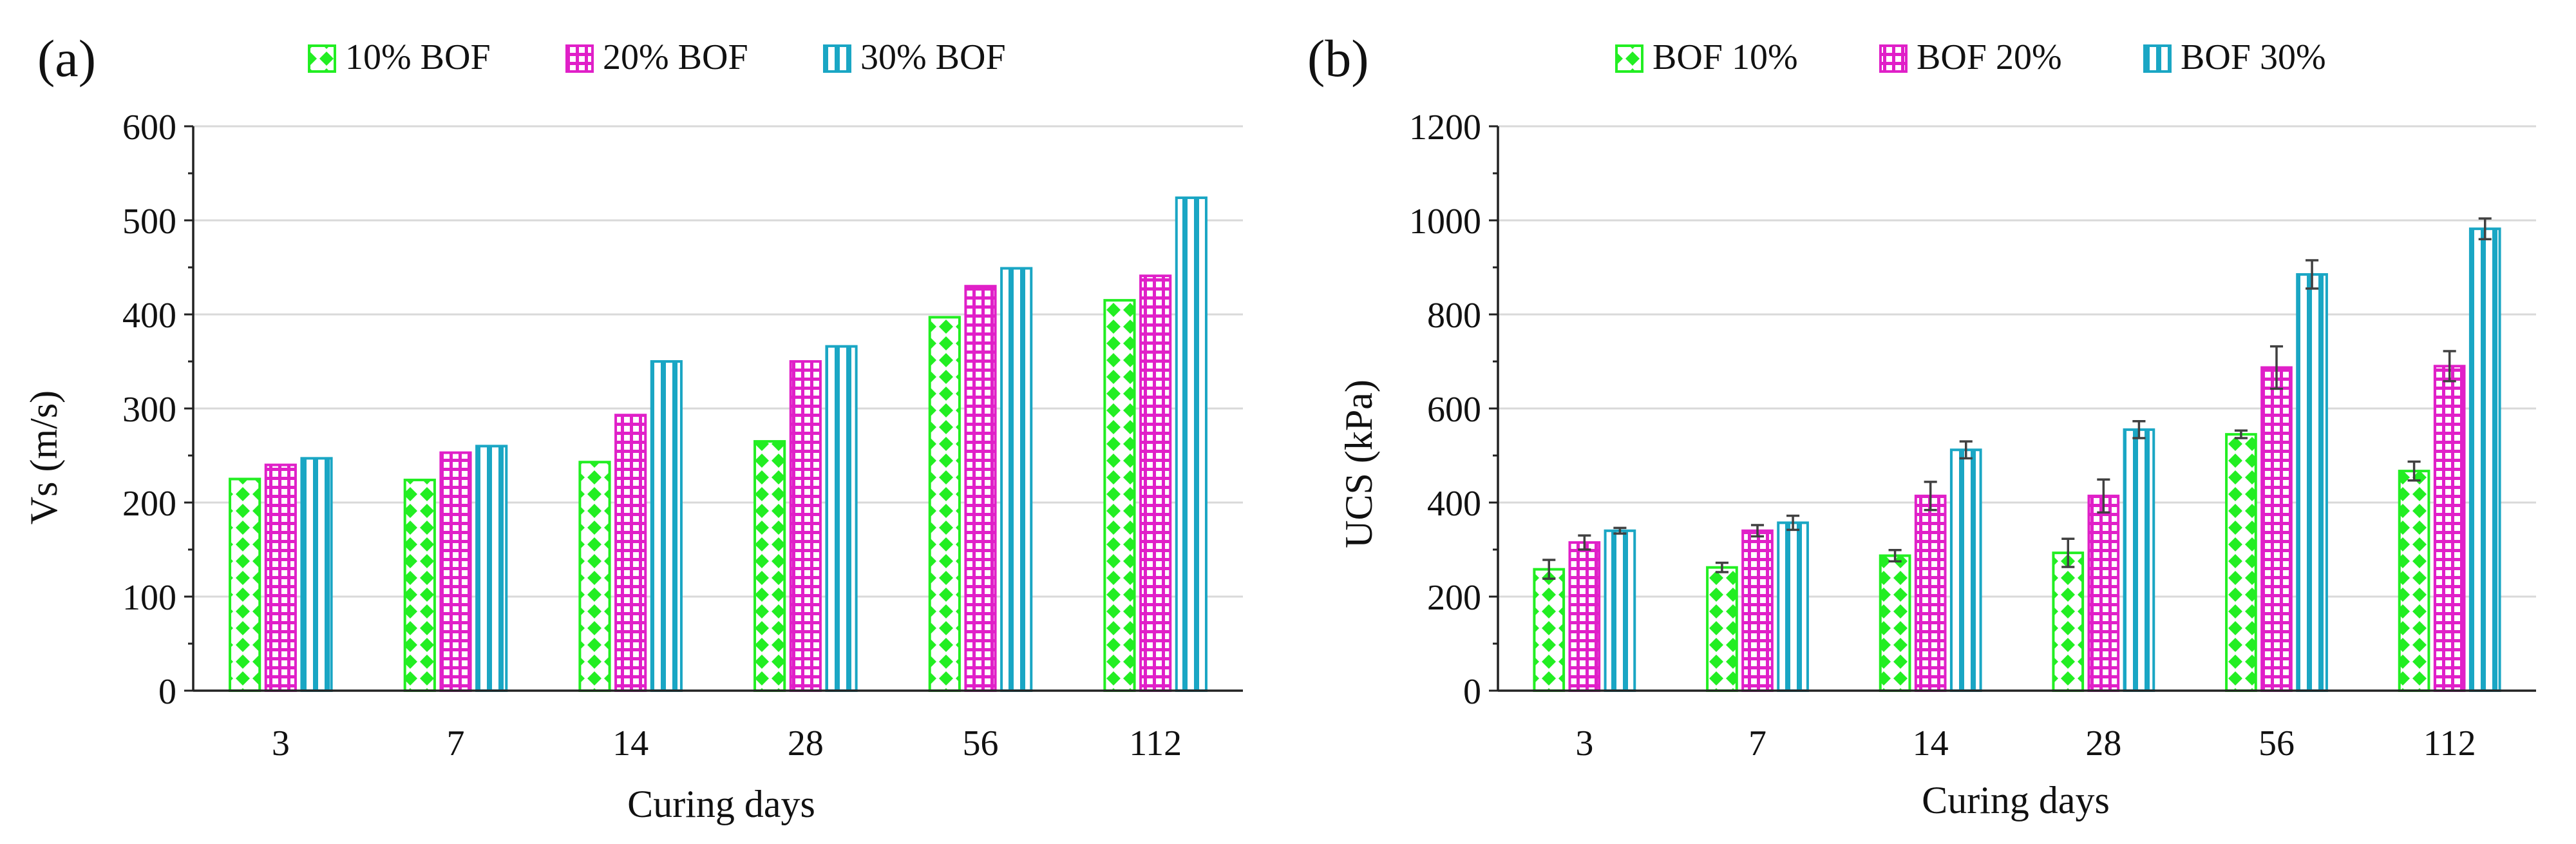  What do you see at coordinates (149, 316) in the screenshot?
I see `panel-a-y-tick-label: 400` at bounding box center [149, 316].